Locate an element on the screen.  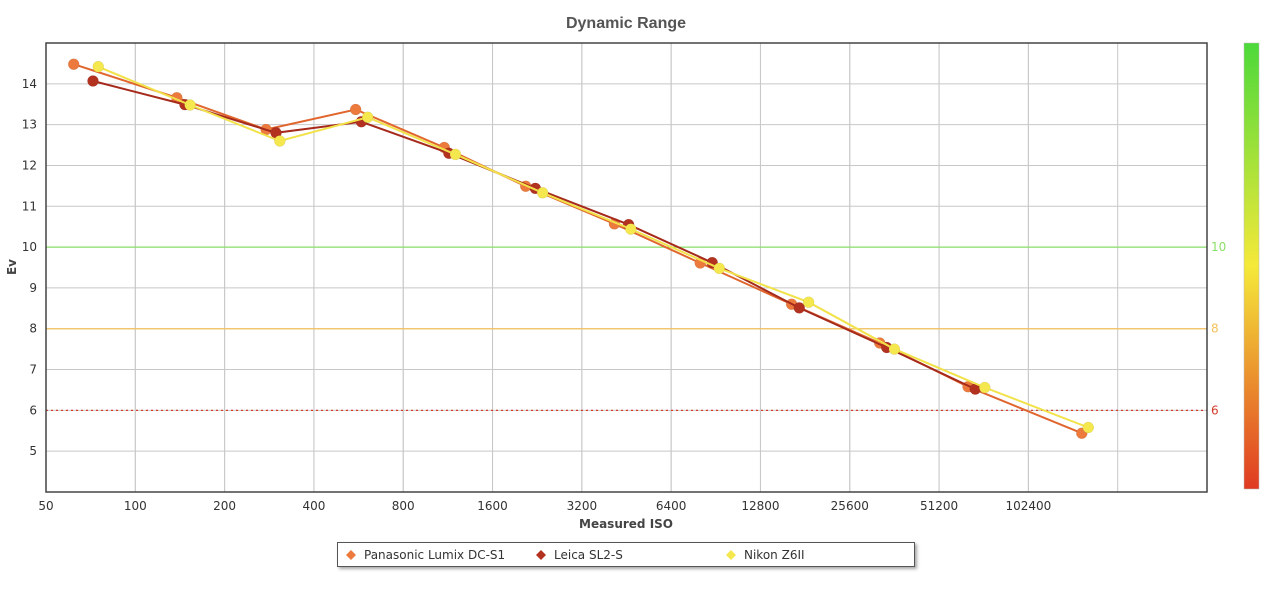
x-tick-label: 12800 is located at coordinates (760, 506).